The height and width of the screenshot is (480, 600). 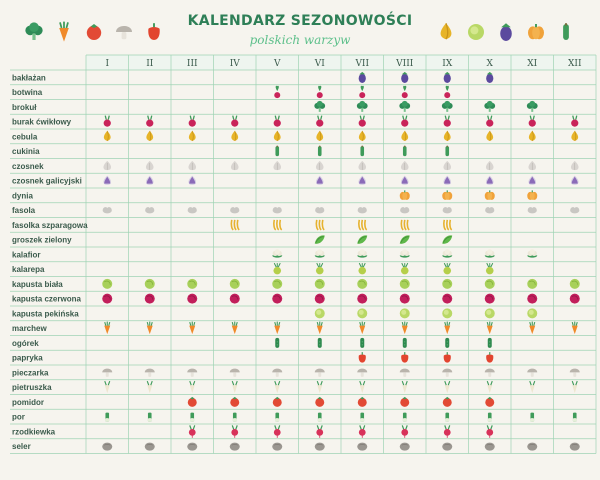 What do you see at coordinates (28, 269) in the screenshot?
I see `vegetable-label: kalarepa` at bounding box center [28, 269].